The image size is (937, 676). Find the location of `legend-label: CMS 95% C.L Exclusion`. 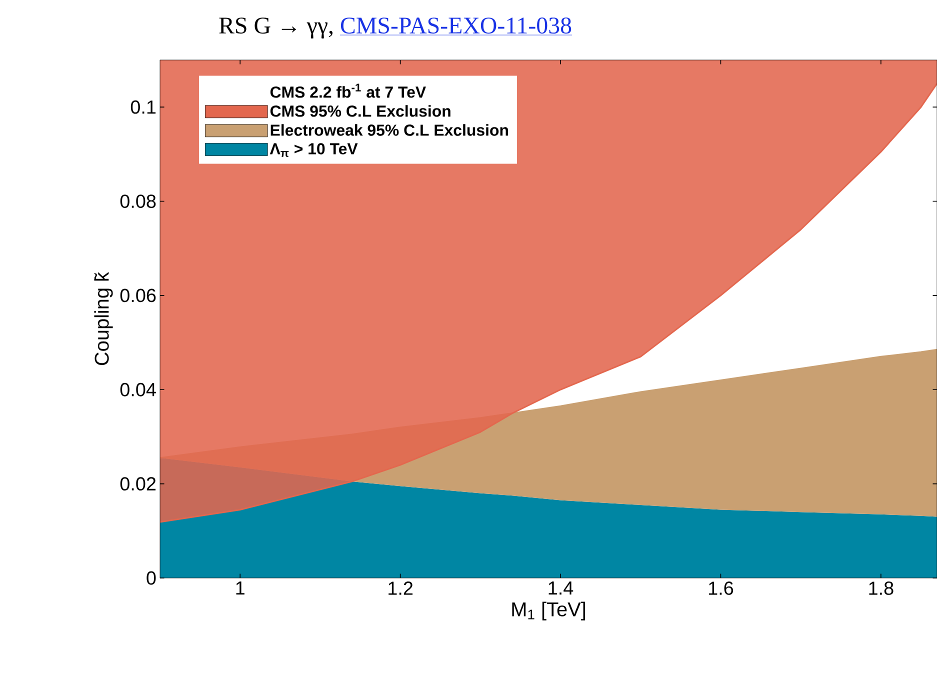

legend-label: CMS 95% C.L Exclusion is located at coordinates (360, 111).